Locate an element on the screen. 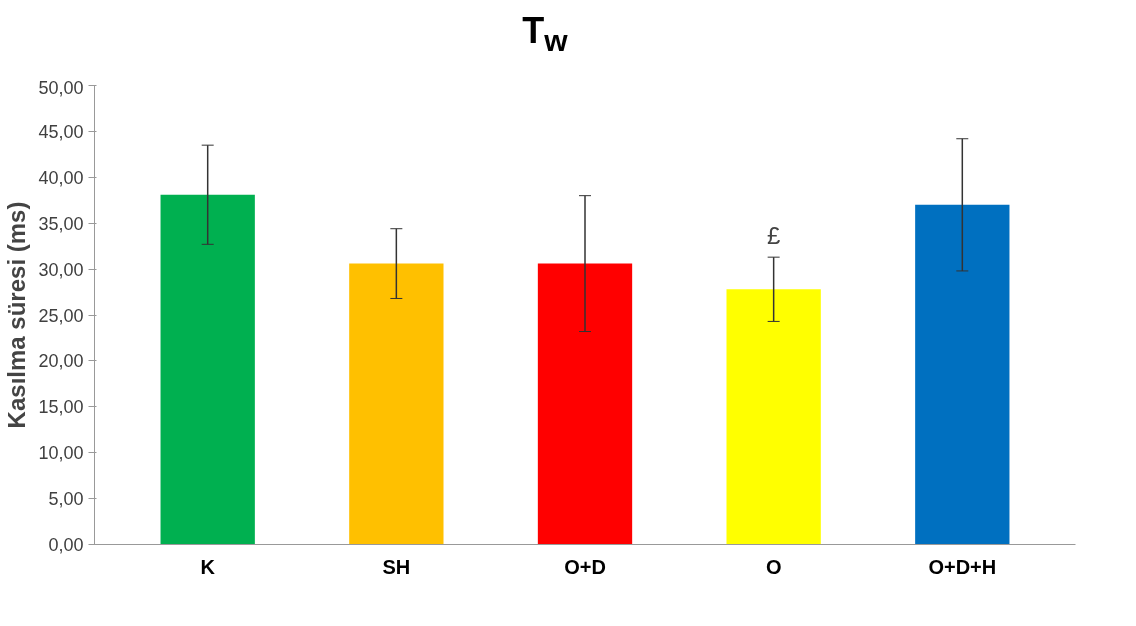 This screenshot has width=1136, height=626. y-tick-label: 20,00 is located at coordinates (61, 361).